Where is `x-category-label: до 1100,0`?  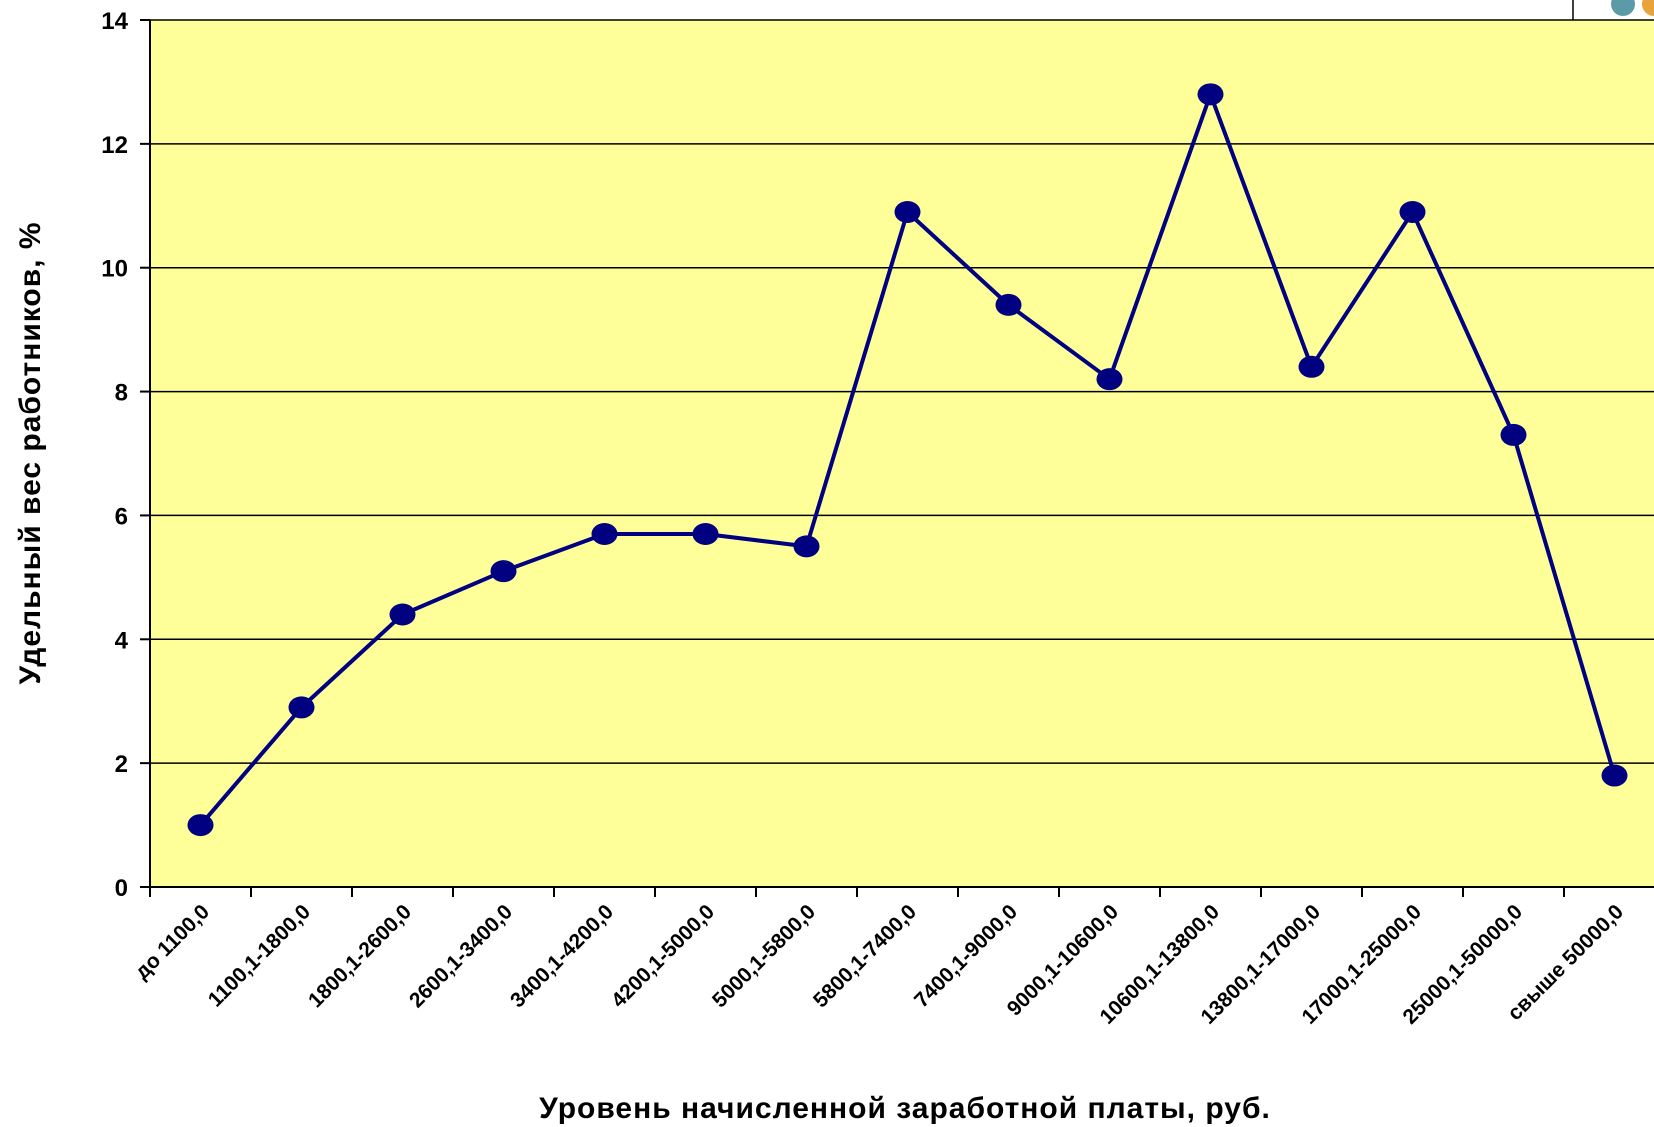 x-category-label: до 1100,0 is located at coordinates (172, 941).